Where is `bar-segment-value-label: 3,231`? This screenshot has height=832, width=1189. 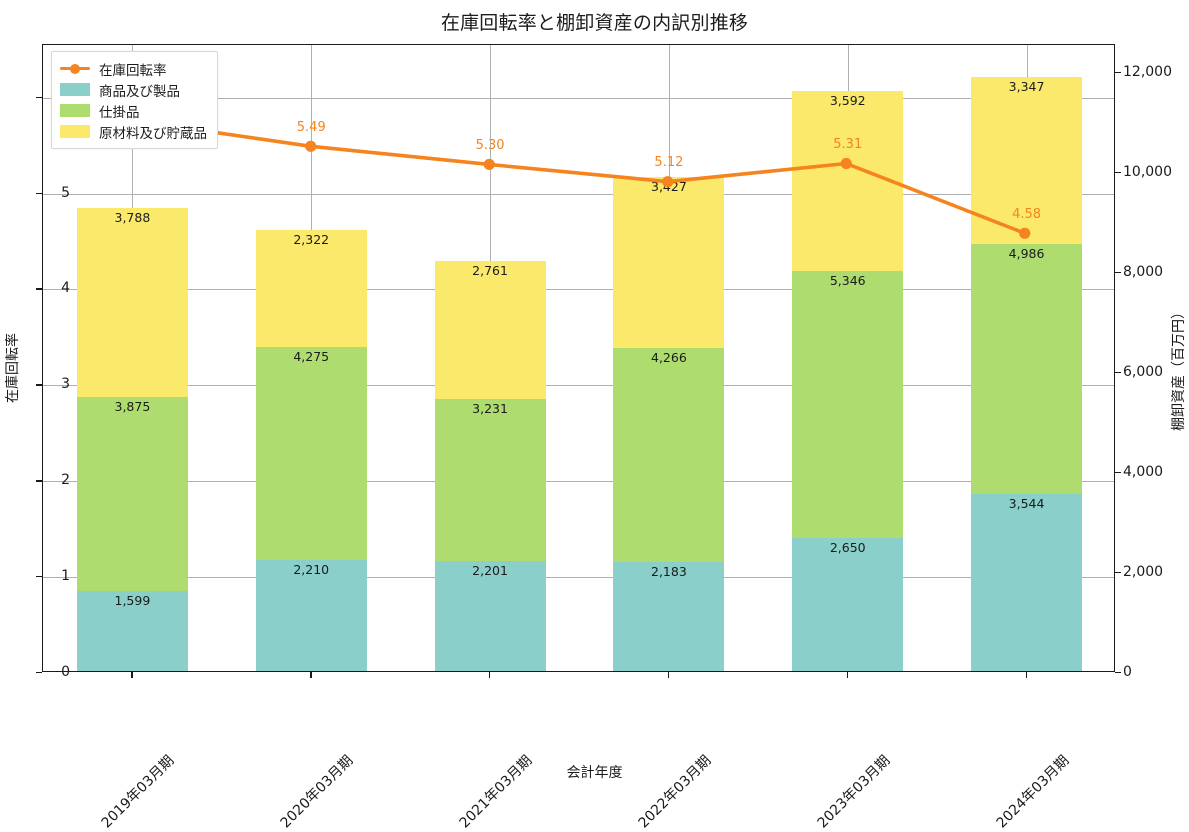 bar-segment-value-label: 3,231 is located at coordinates (490, 409).